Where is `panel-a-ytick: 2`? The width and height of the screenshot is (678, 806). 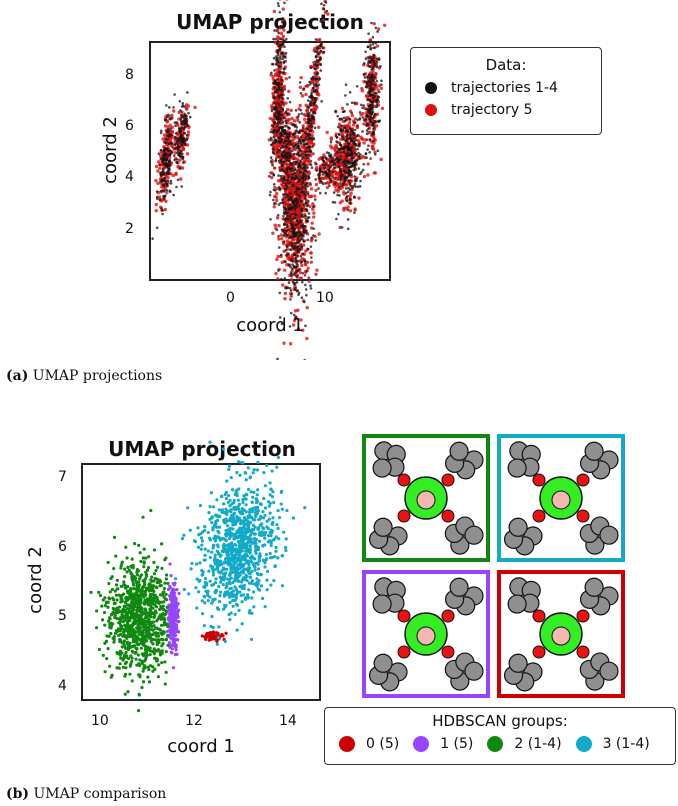
panel-a-ytick: 2 is located at coordinates (129, 229).